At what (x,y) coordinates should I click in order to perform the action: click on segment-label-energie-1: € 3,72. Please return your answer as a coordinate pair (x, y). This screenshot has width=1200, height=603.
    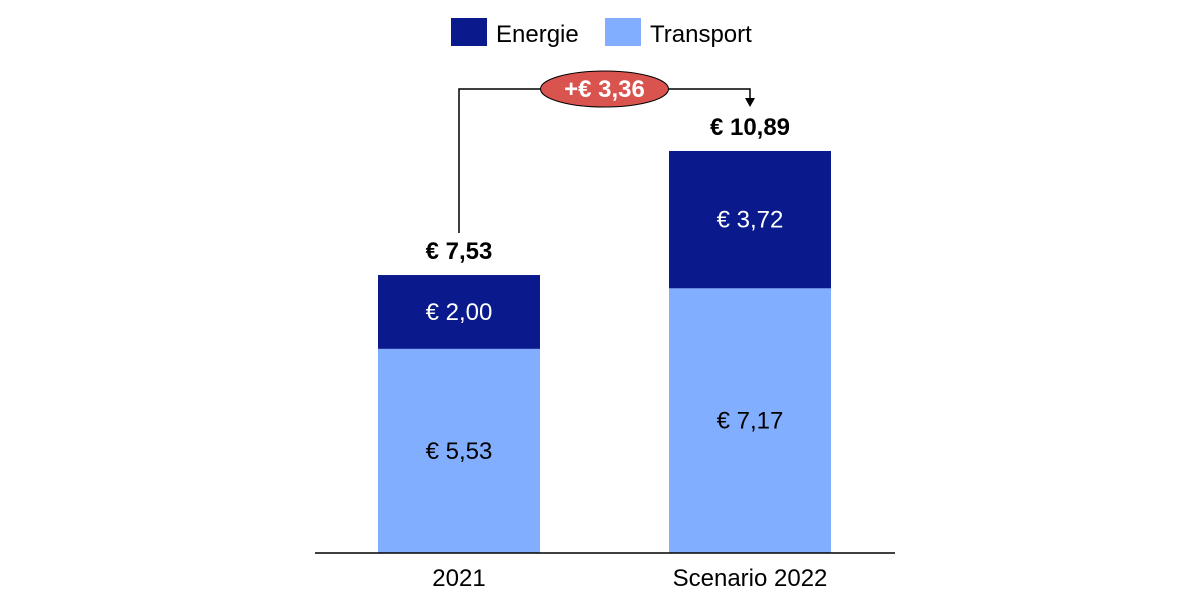
    Looking at the image, I should click on (750, 220).